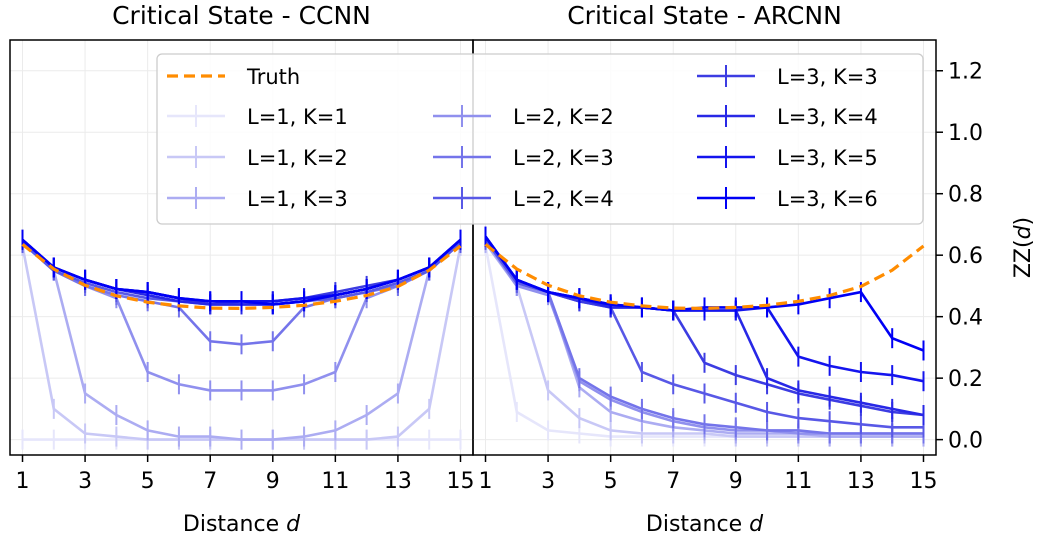 The height and width of the screenshot is (540, 1040). What do you see at coordinates (965, 318) in the screenshot?
I see `y-tick-label: 0.4` at bounding box center [965, 318].